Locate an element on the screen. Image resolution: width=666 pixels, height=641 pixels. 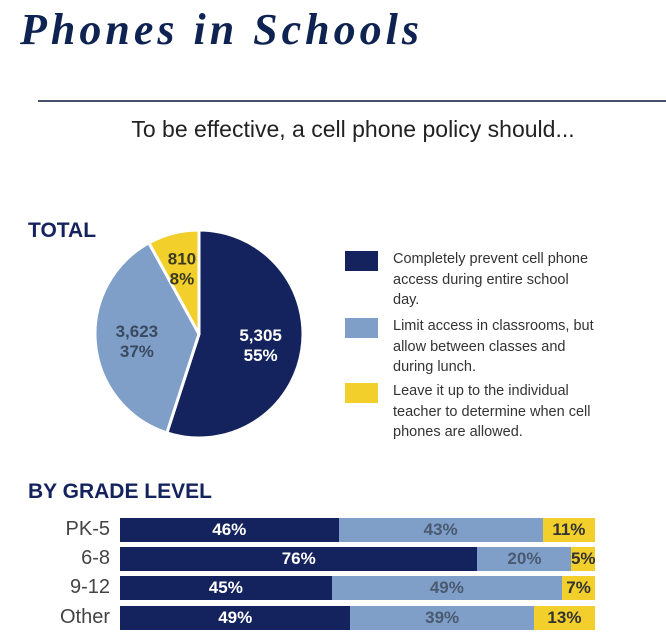
bar-segment: 45% is located at coordinates (226, 588).